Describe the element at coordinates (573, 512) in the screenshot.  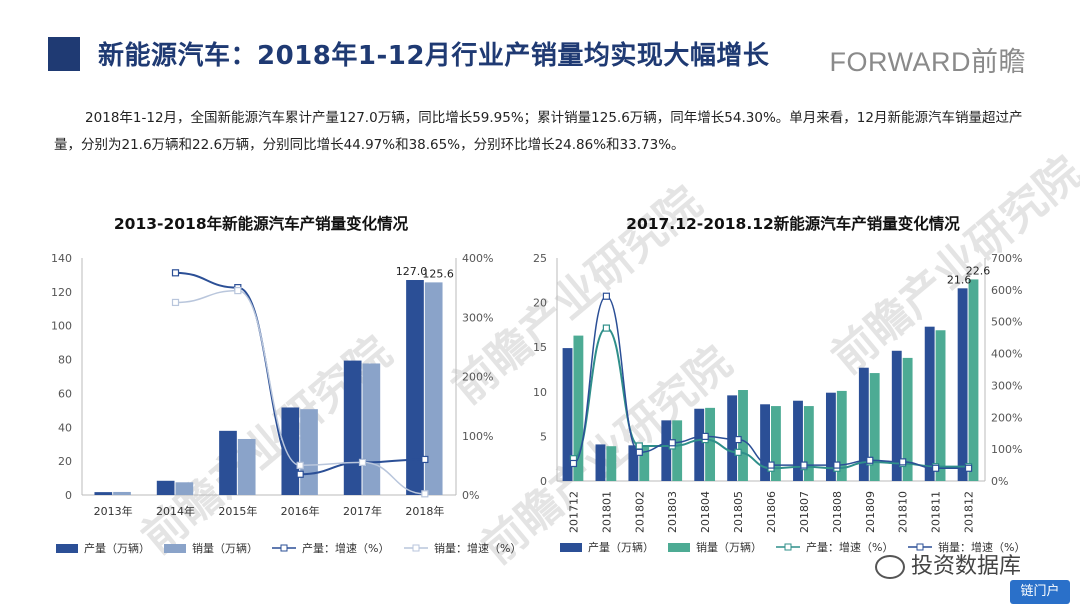
I see `x-tick-label: 201712` at that location.